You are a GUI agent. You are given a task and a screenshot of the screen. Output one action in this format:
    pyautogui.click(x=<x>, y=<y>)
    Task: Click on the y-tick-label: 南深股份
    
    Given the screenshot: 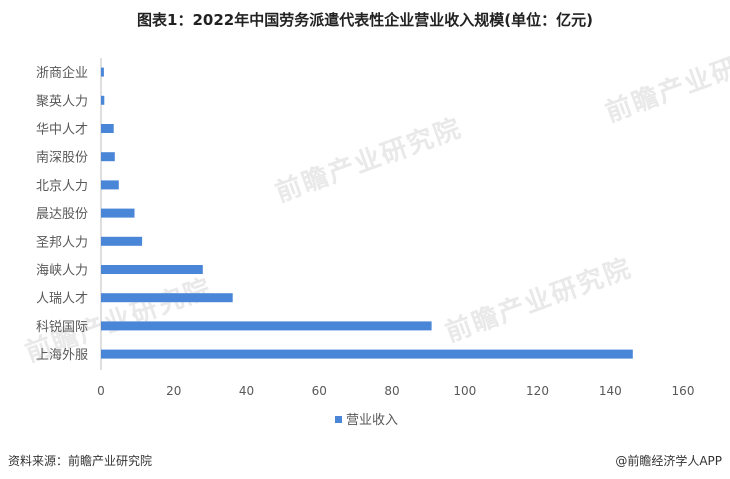 What is the action you would take?
    pyautogui.click(x=62, y=158)
    